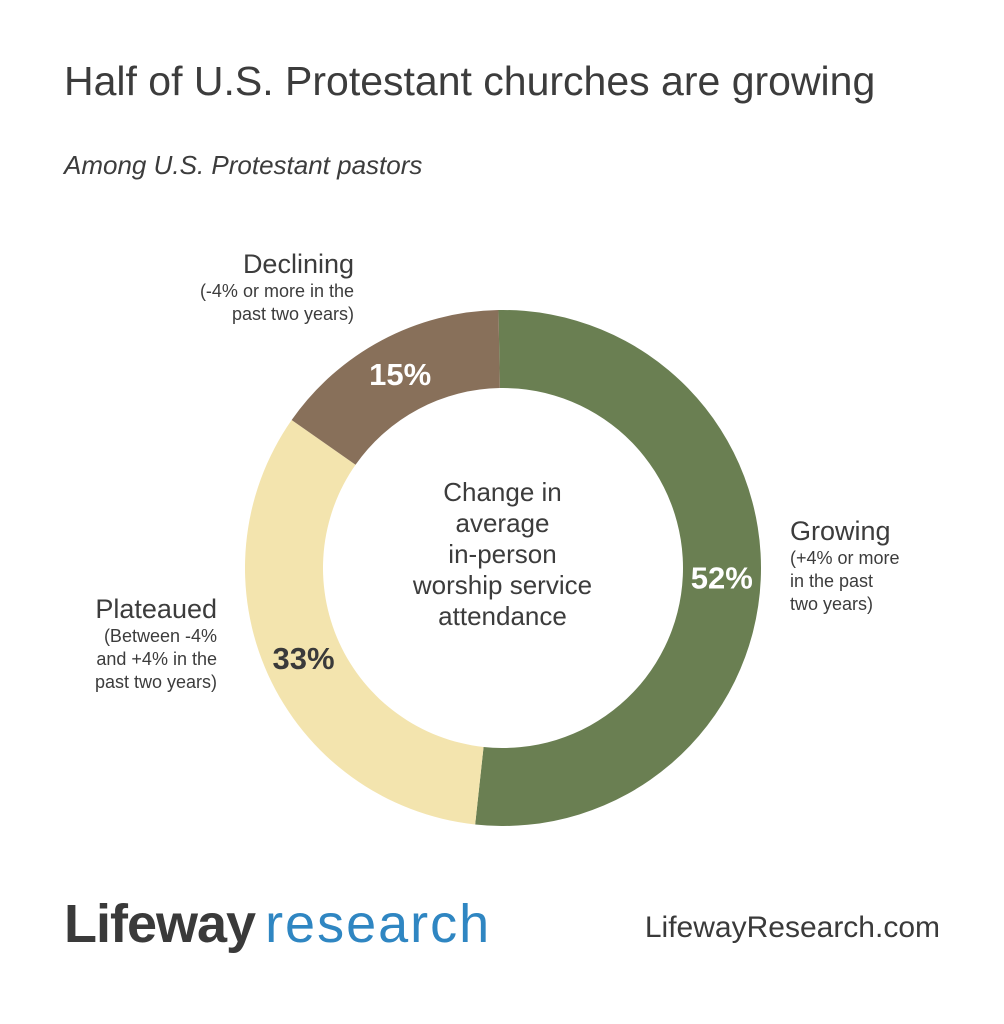 This screenshot has height=1024, width=1004. I want to click on donut-value-labels: 52% 33% 15%, so click(513, 516).